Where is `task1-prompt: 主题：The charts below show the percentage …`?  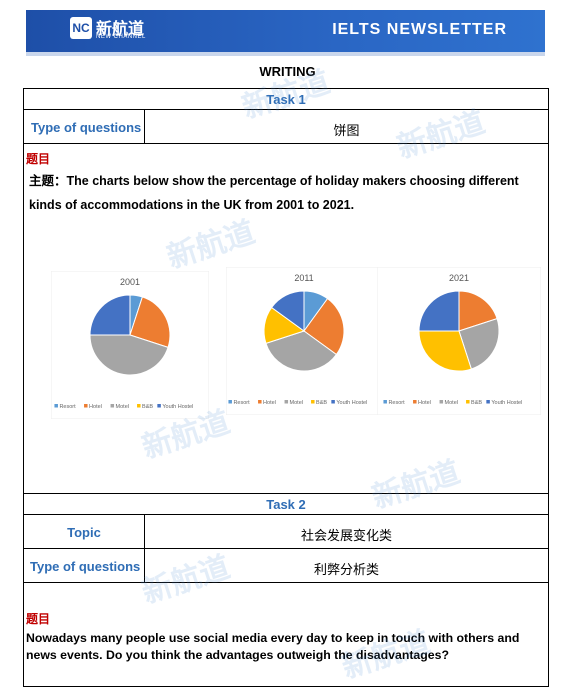 task1-prompt: 主题：The charts below show the percentage … is located at coordinates (289, 193).